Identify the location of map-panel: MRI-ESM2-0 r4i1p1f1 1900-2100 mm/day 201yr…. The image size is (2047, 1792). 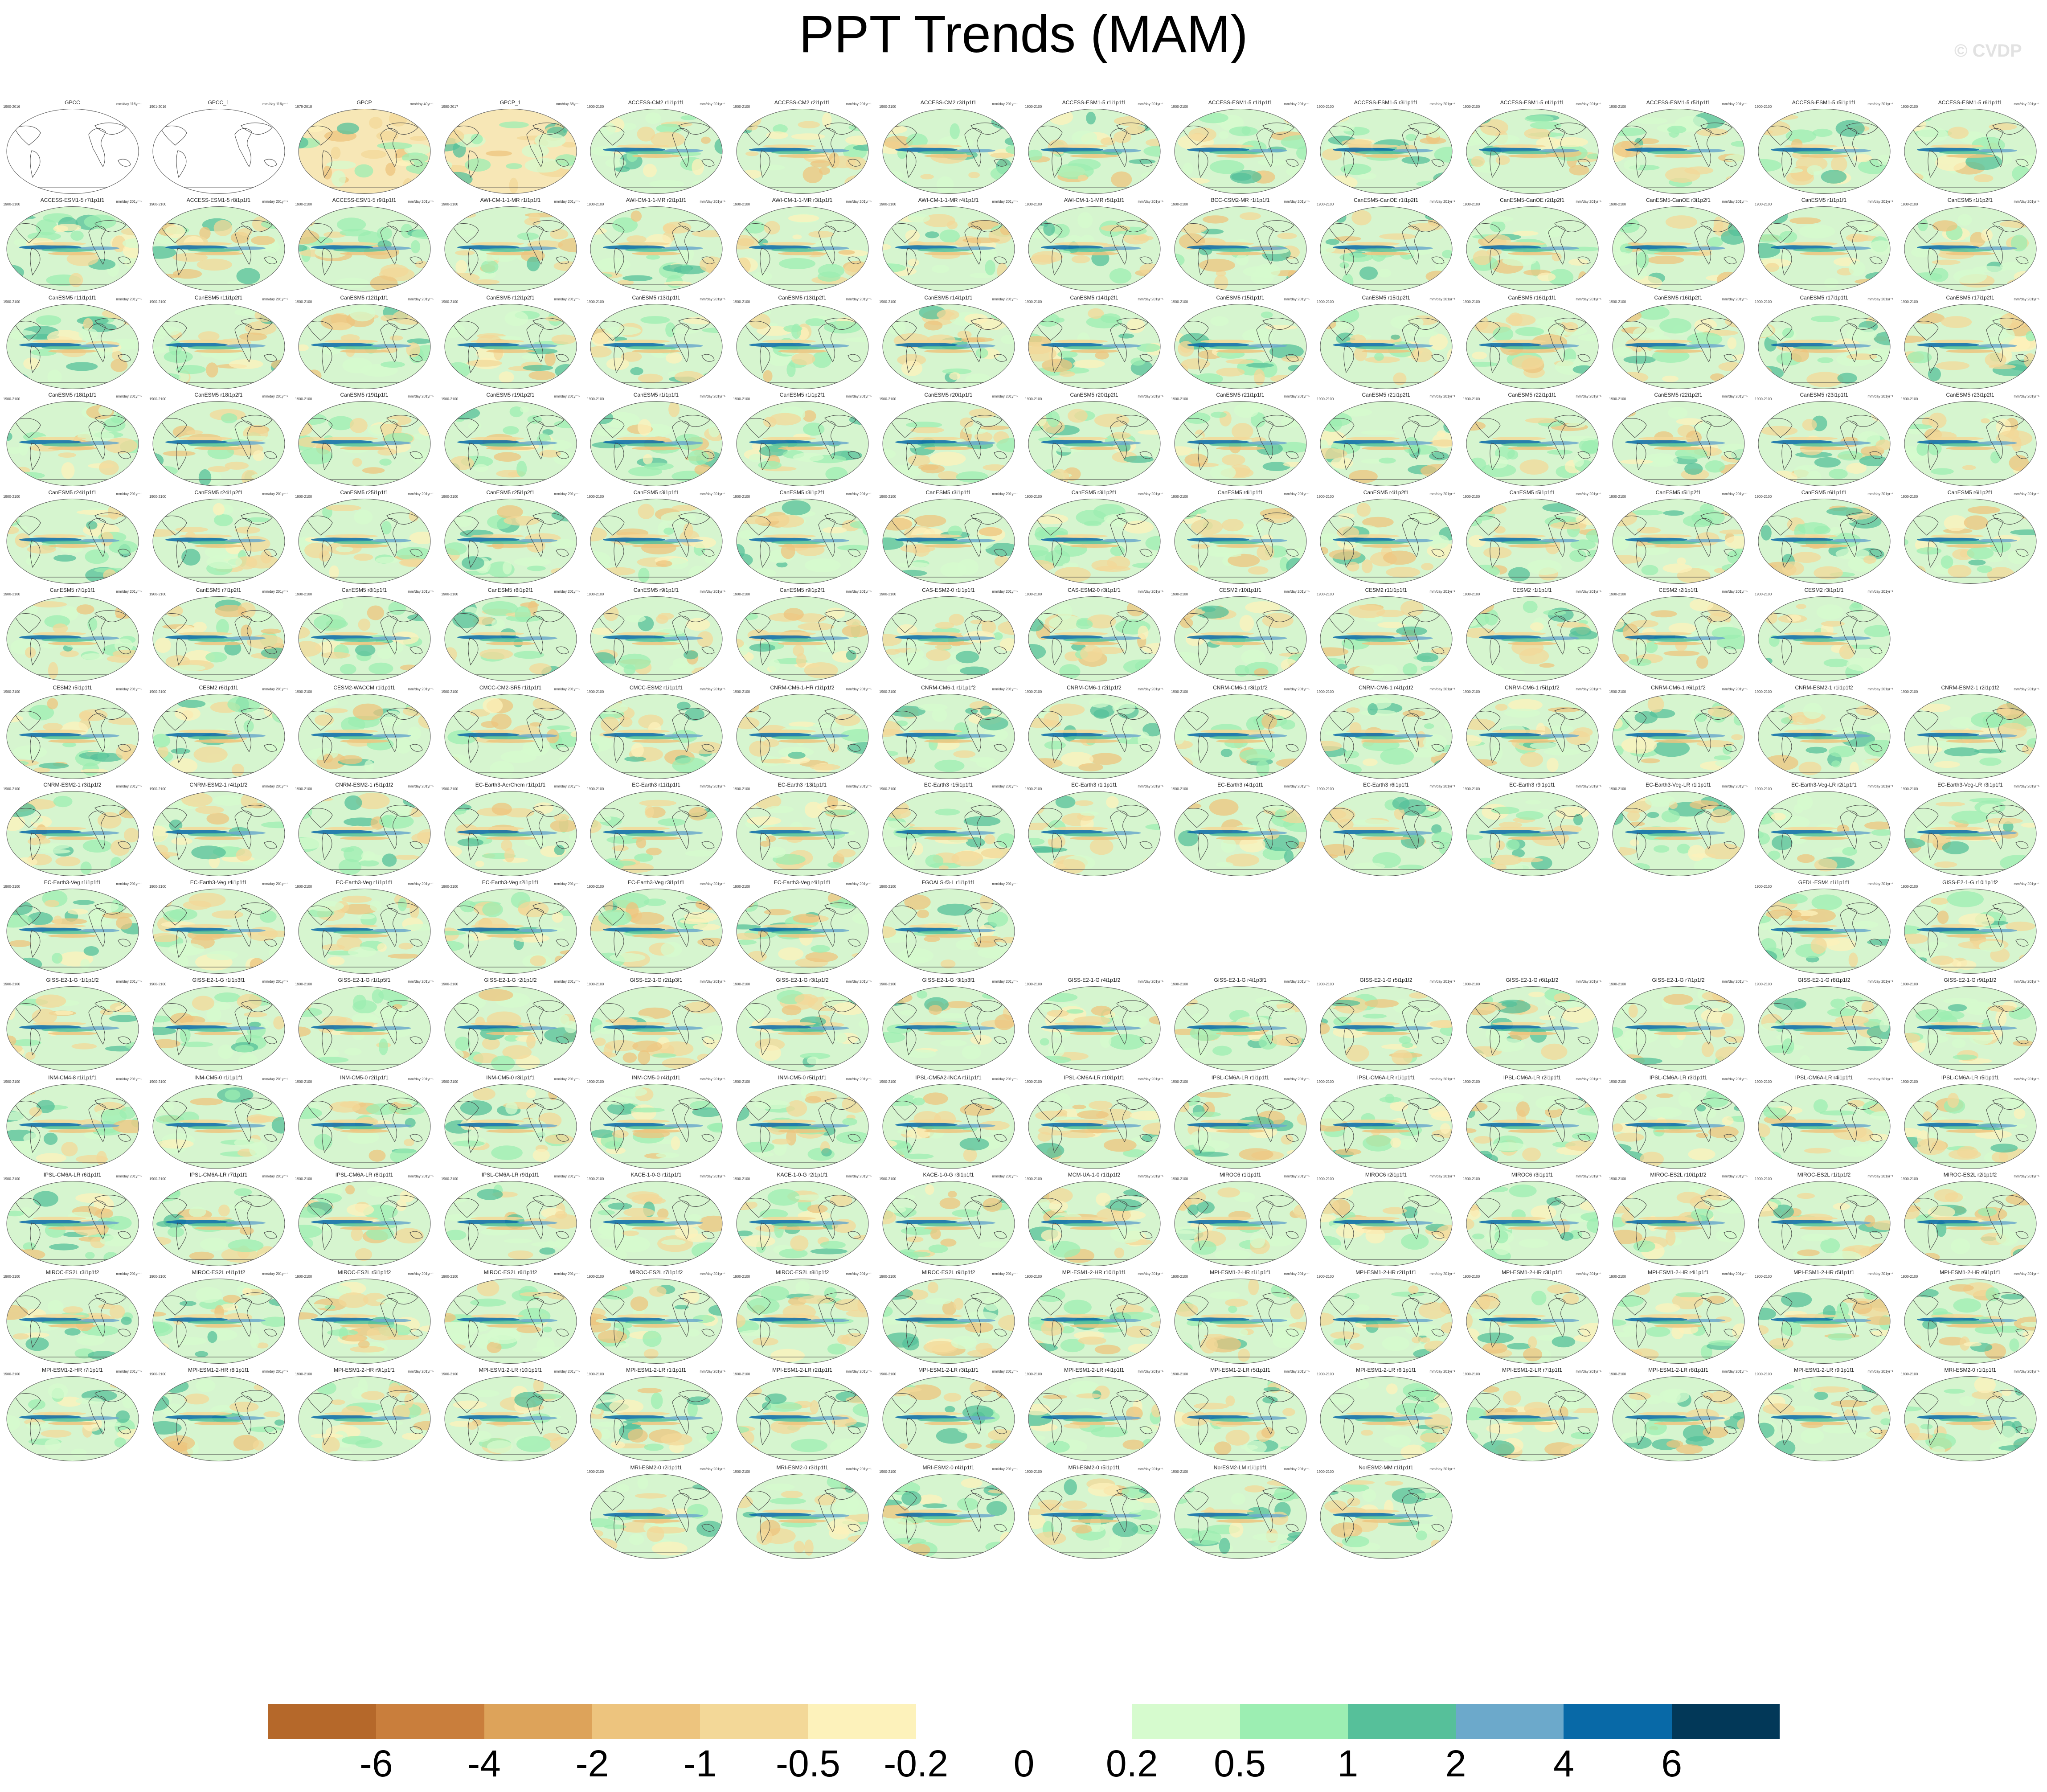
(948, 1513).